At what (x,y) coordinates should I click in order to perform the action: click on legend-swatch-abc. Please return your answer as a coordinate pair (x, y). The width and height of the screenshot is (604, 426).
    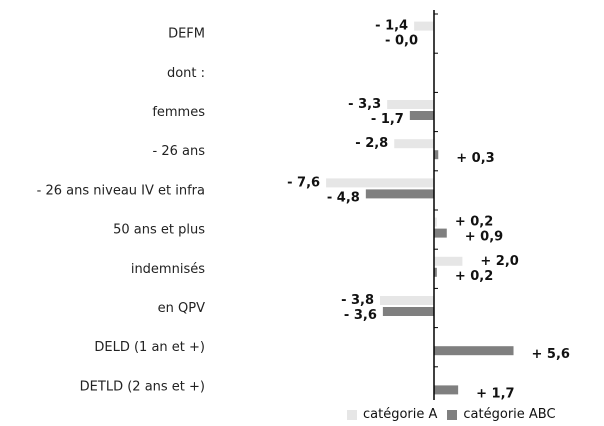
    Looking at the image, I should click on (452, 414).